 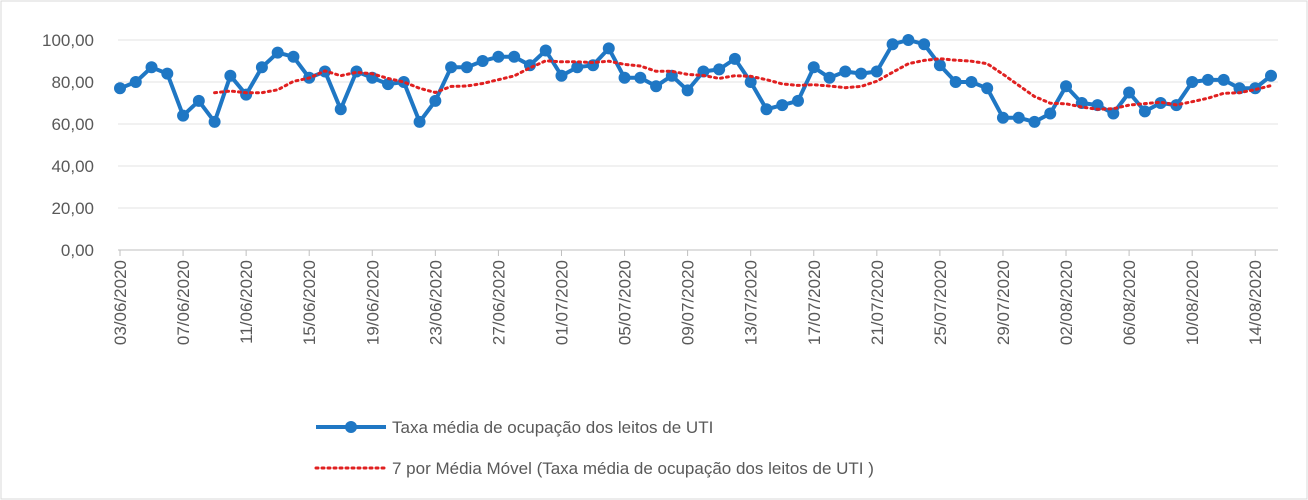 What do you see at coordinates (246, 302) in the screenshot?
I see `x-tick-label: 11/06/2020` at bounding box center [246, 302].